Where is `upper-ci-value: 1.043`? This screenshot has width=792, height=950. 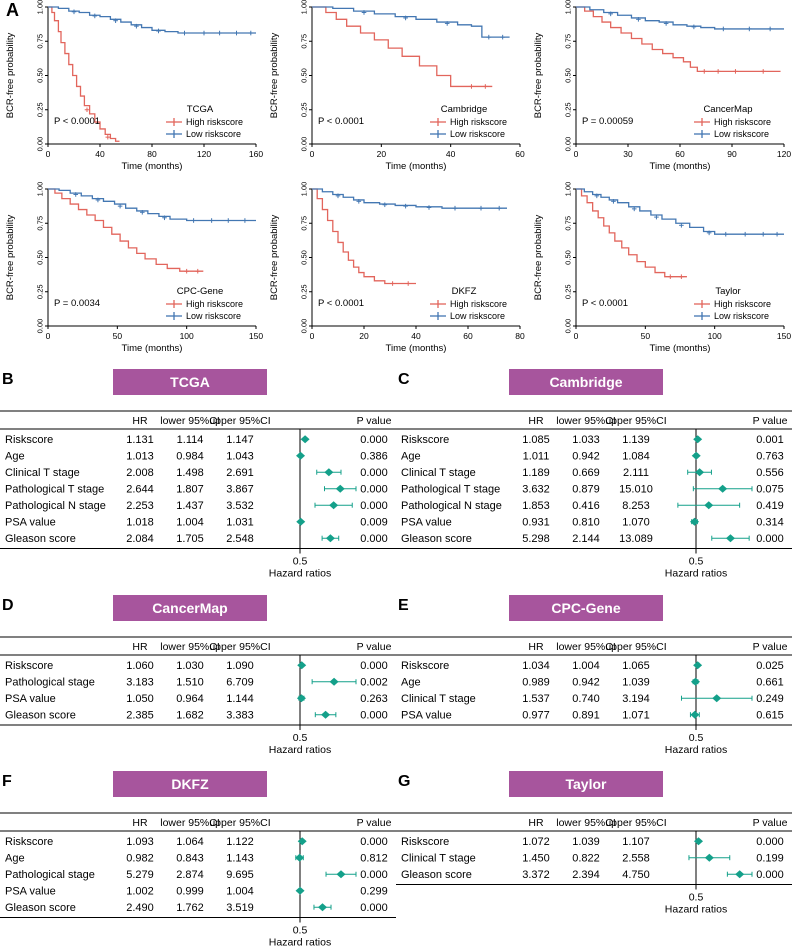 upper-ci-value: 1.043 is located at coordinates (240, 457).